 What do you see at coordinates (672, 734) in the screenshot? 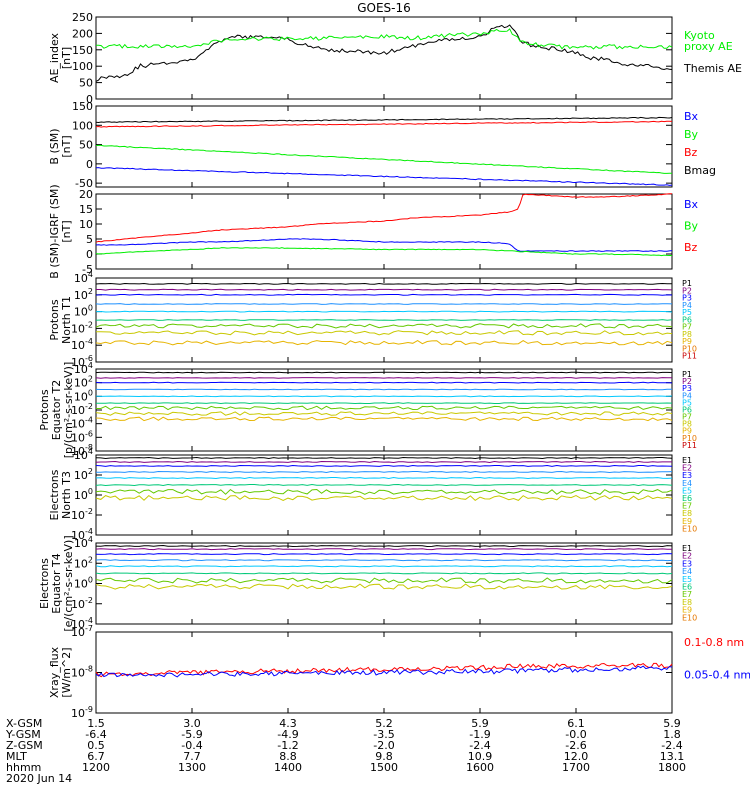
I see `x-row-value: 1.8` at bounding box center [672, 734].